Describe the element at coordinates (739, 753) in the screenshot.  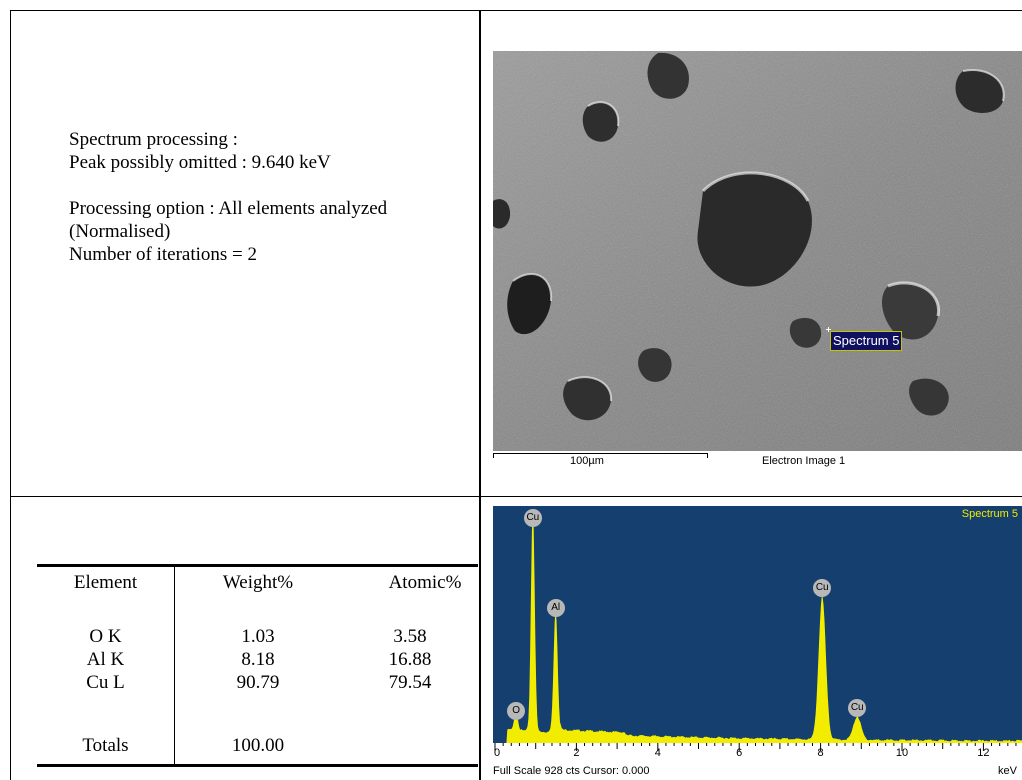
I see `x-tick-label: 6` at that location.